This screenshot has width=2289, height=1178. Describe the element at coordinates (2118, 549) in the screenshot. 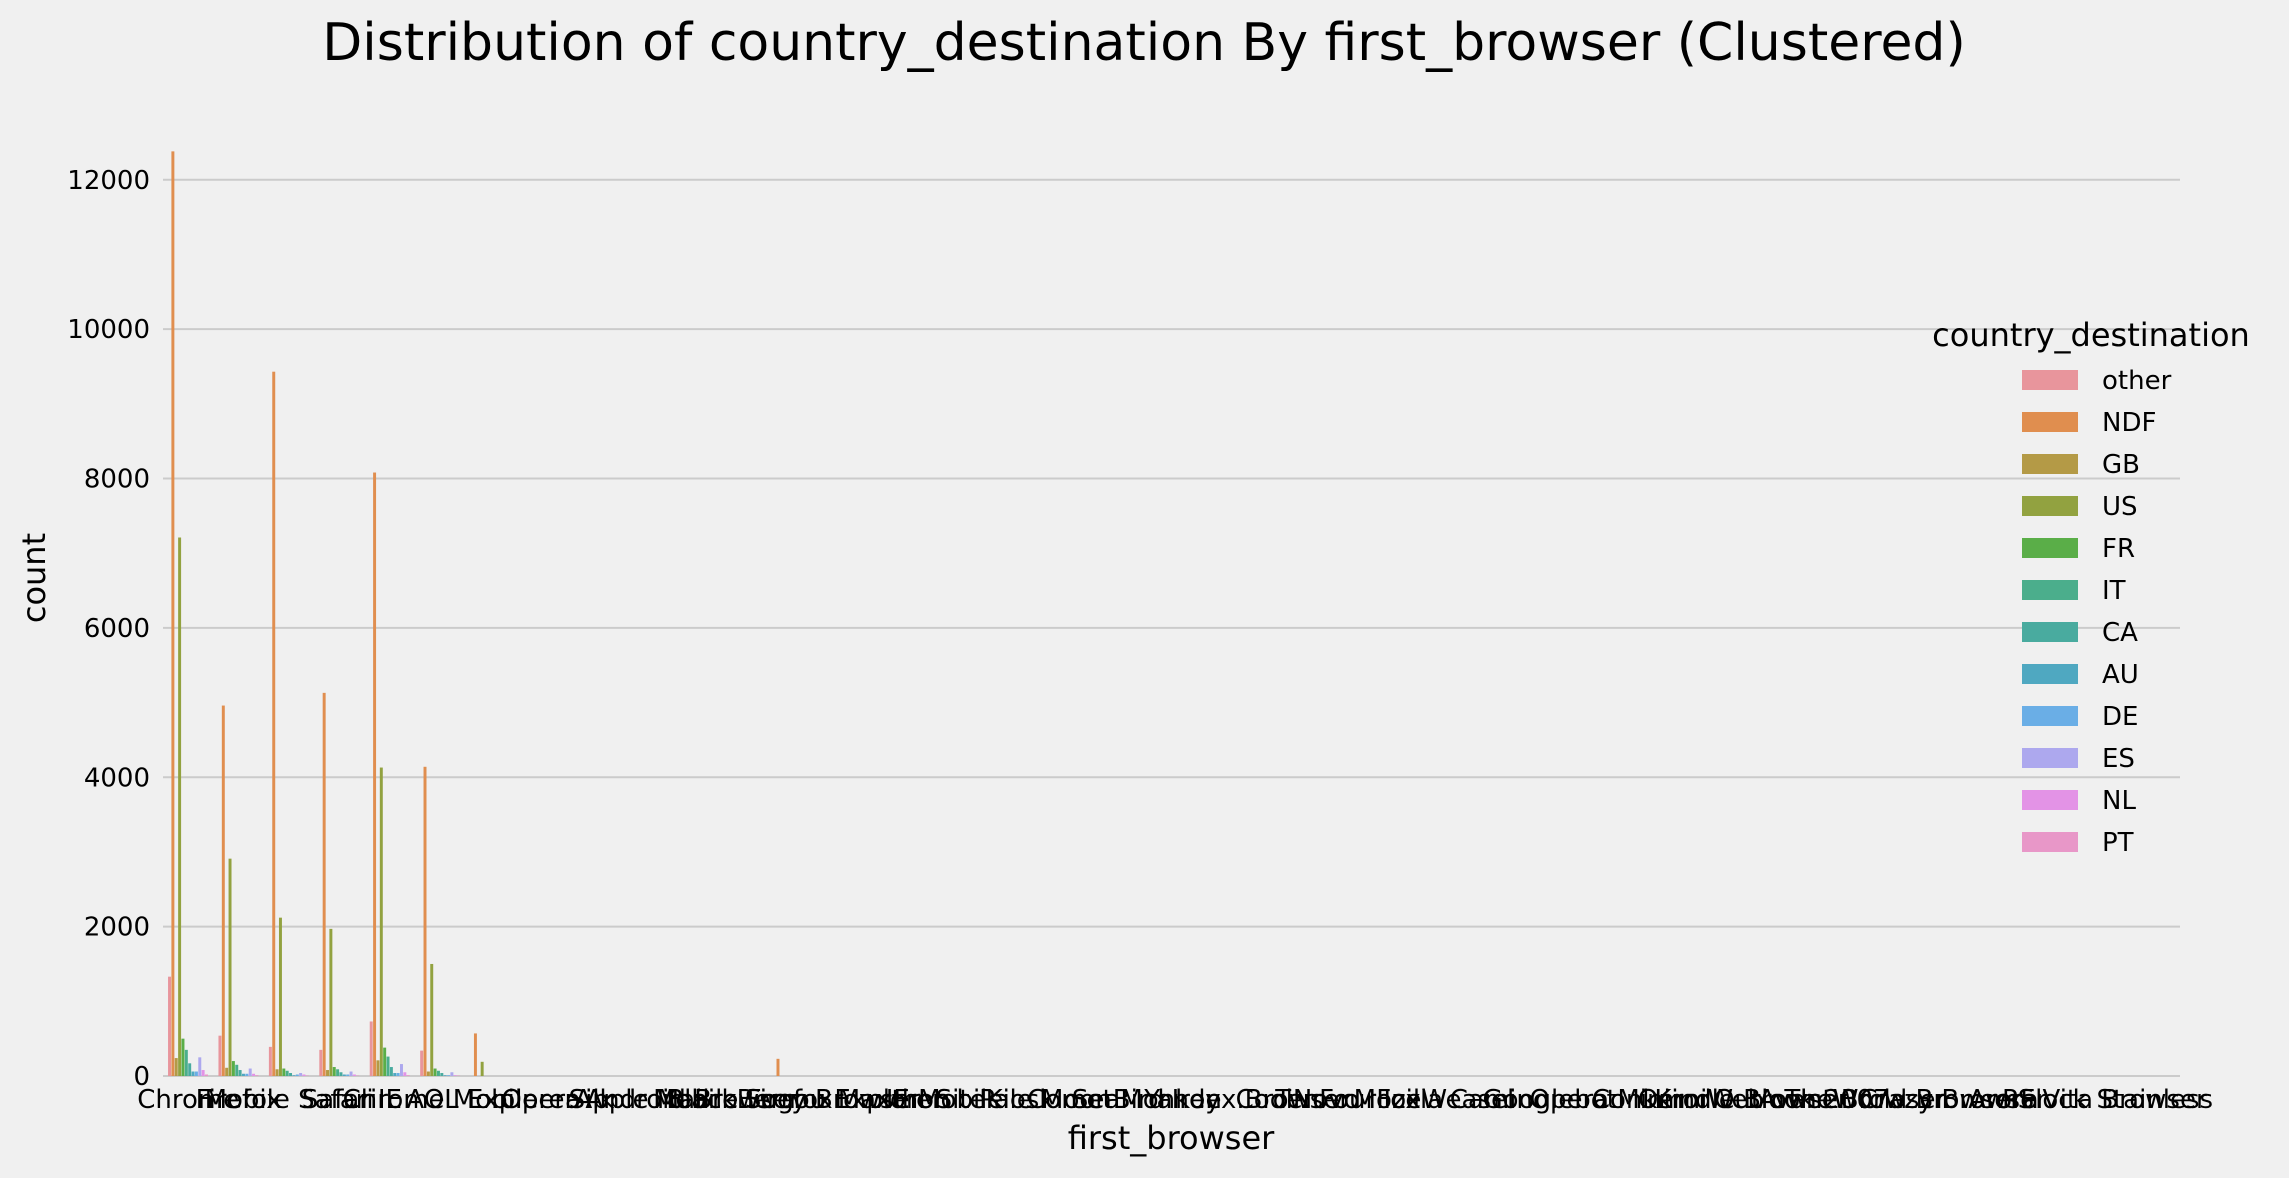

I see `legend-label-fr: FR` at that location.